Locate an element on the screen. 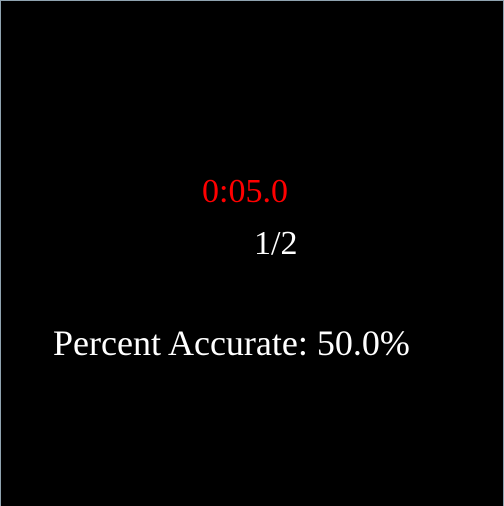  timer-display: 0:05.0 is located at coordinates (245, 191).